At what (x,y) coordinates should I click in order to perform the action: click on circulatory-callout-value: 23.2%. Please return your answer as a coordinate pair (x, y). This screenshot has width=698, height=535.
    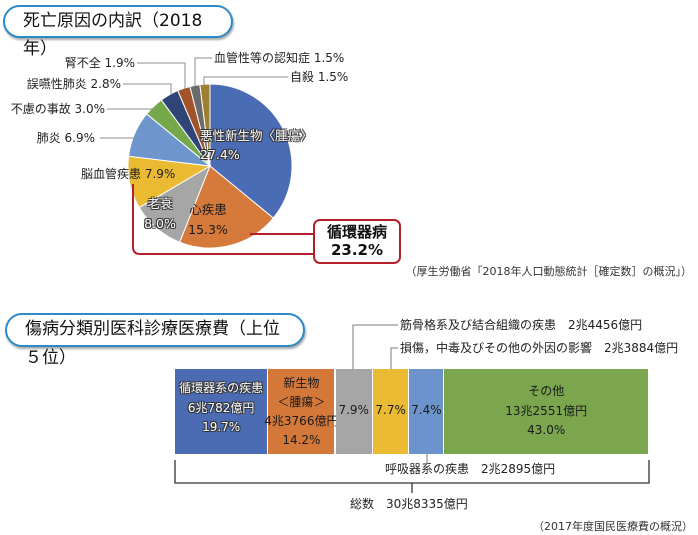
    Looking at the image, I should click on (357, 250).